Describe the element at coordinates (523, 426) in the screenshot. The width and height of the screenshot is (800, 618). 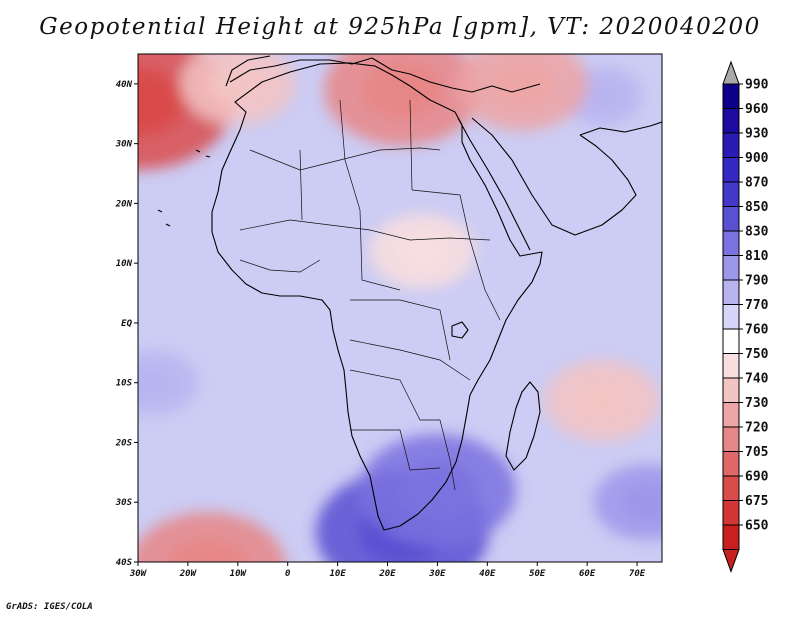
I see `madagascar-coast` at that location.